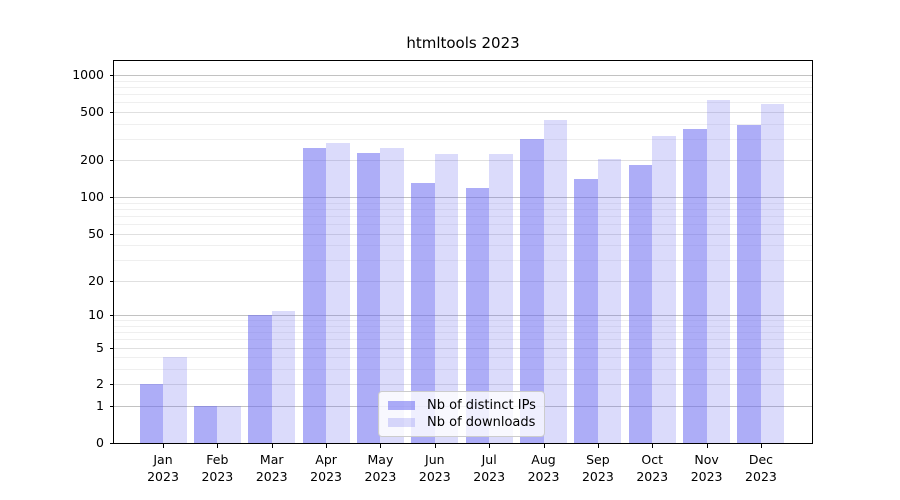 This screenshot has width=900, height=500. Describe the element at coordinates (462, 405) in the screenshot. I see `legend-item-distinct-ips: Nb of distinct IPs` at that location.